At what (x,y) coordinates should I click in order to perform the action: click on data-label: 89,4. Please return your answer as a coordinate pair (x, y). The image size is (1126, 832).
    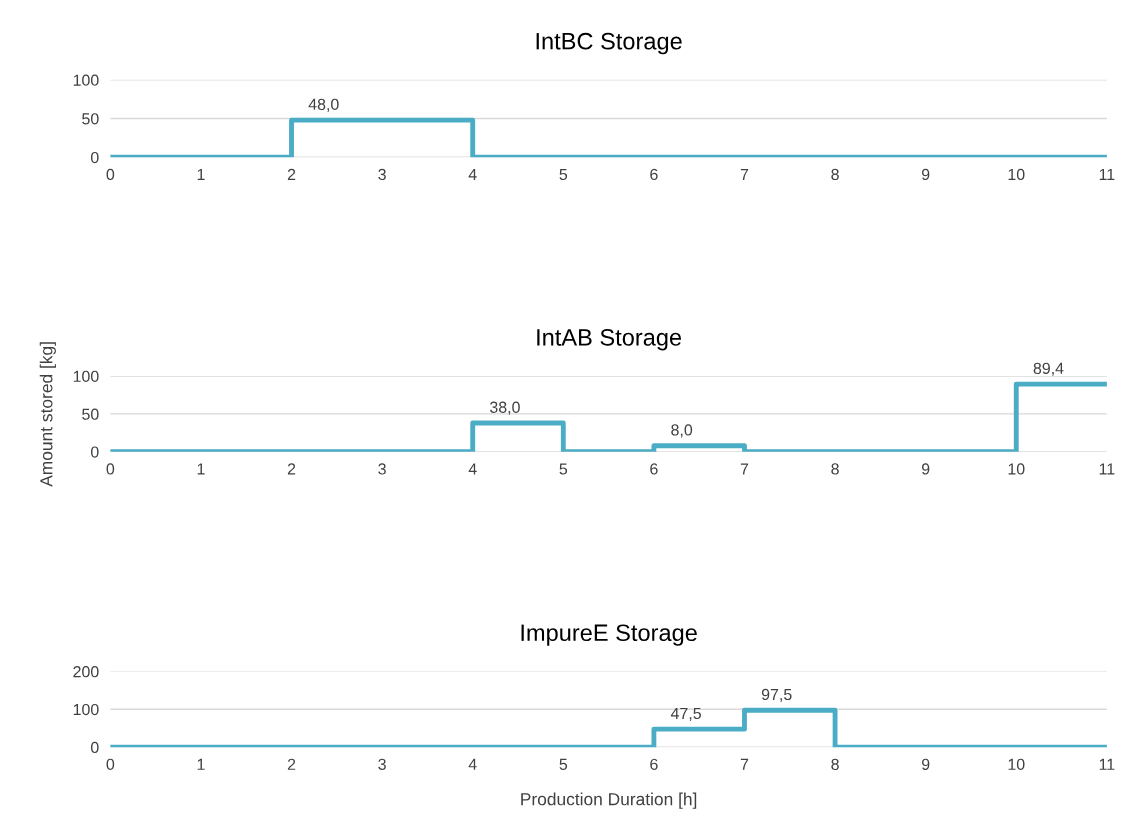
    Looking at the image, I should click on (1048, 369).